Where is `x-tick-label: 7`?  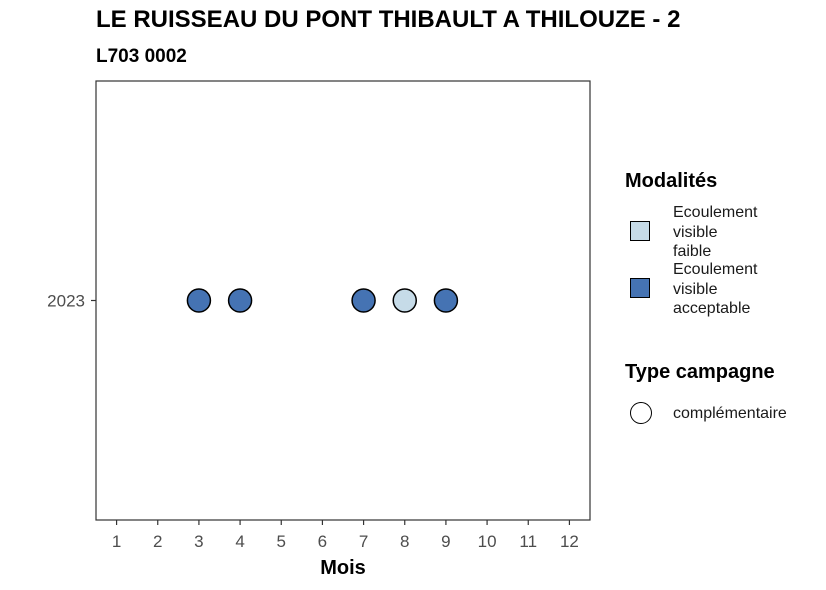
x-tick-label: 7 is located at coordinates (363, 541).